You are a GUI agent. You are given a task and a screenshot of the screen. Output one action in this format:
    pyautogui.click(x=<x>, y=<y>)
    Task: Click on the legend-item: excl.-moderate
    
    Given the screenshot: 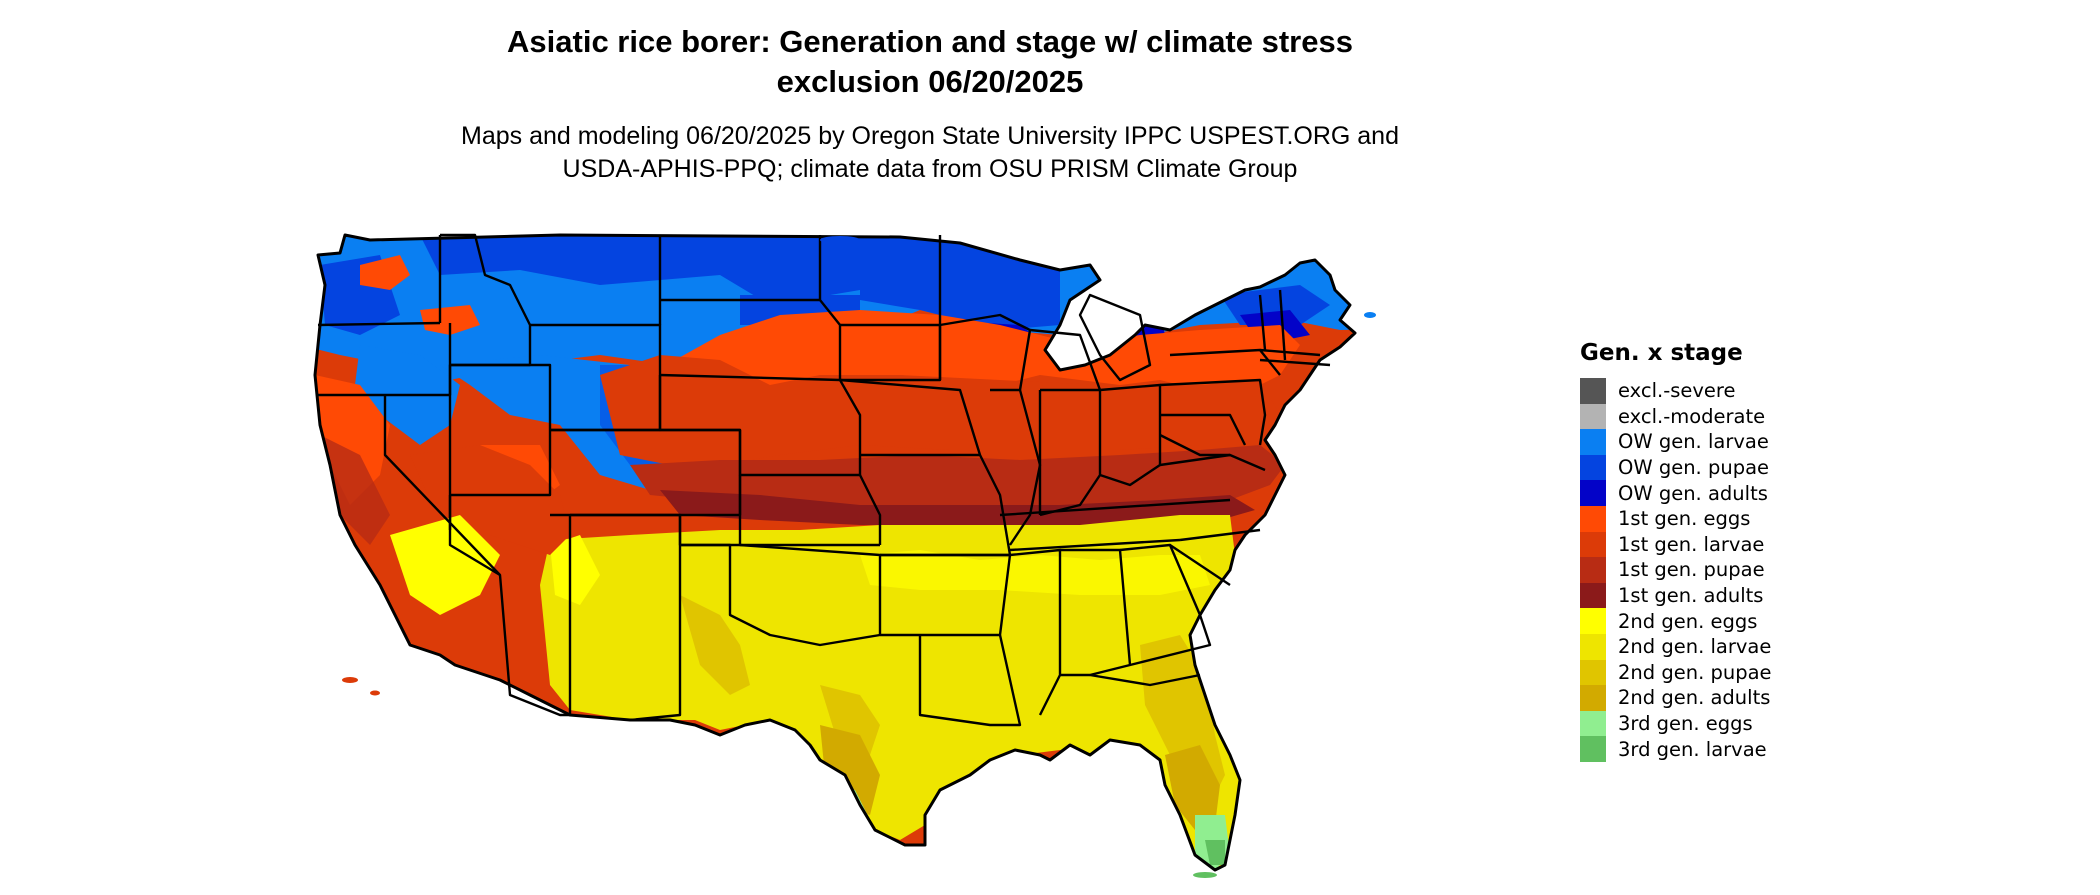 What is the action you would take?
    pyautogui.click(x=1730, y=416)
    